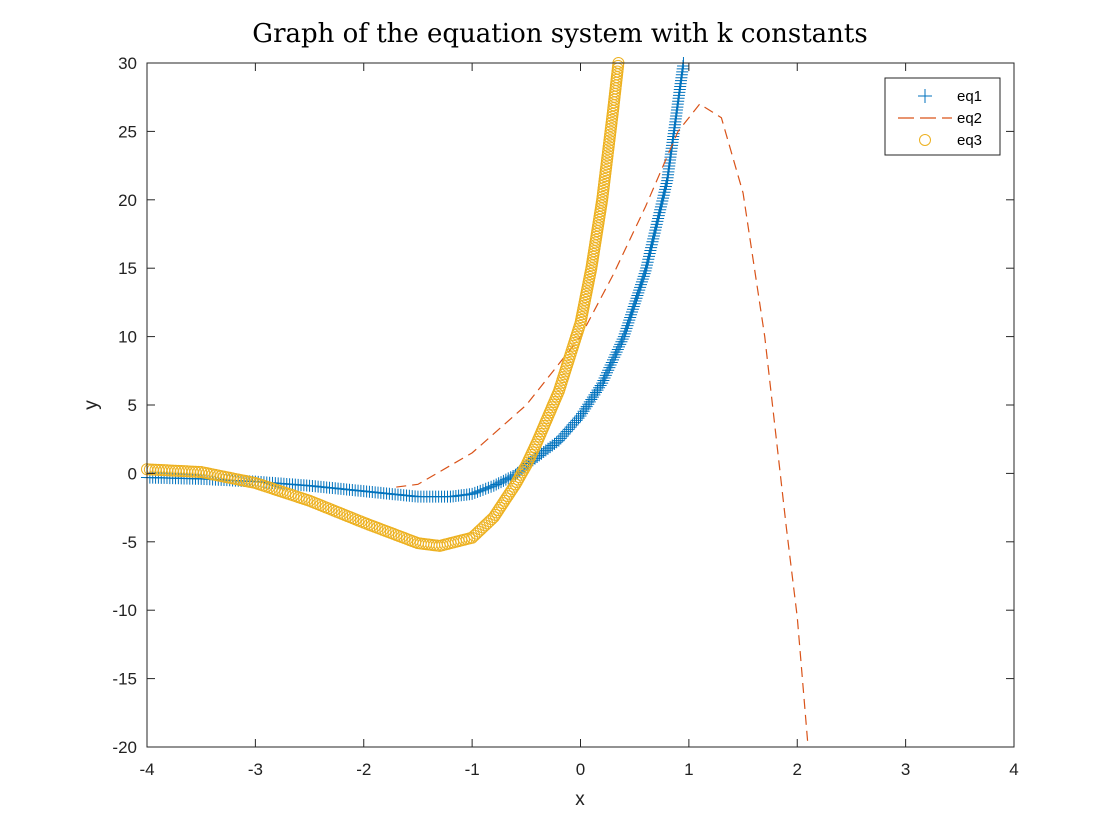  Describe the element at coordinates (132, 405) in the screenshot. I see `y-tick-label: 5` at that location.